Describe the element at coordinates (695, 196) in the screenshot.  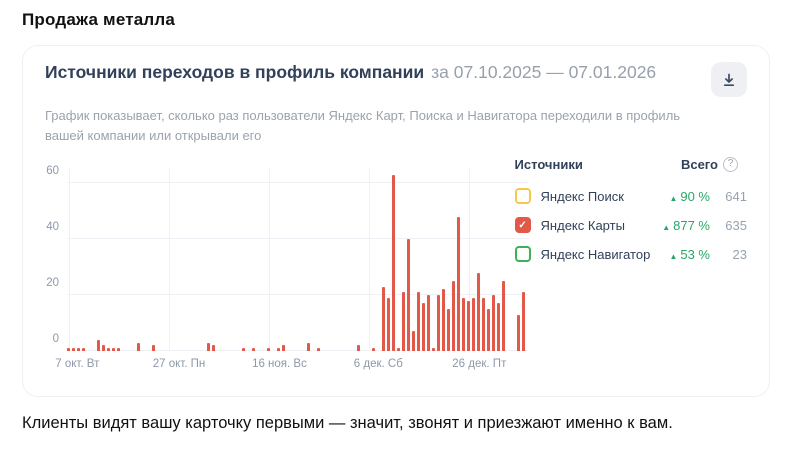
I see `trend-value: 90 %` at that location.